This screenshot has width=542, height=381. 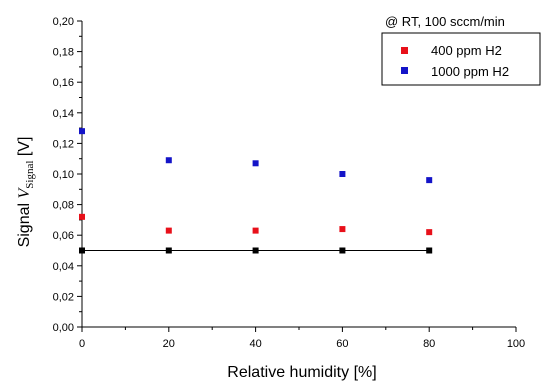 What do you see at coordinates (63, 297) in the screenshot?
I see `y-tick-label: 0,02` at bounding box center [63, 297].